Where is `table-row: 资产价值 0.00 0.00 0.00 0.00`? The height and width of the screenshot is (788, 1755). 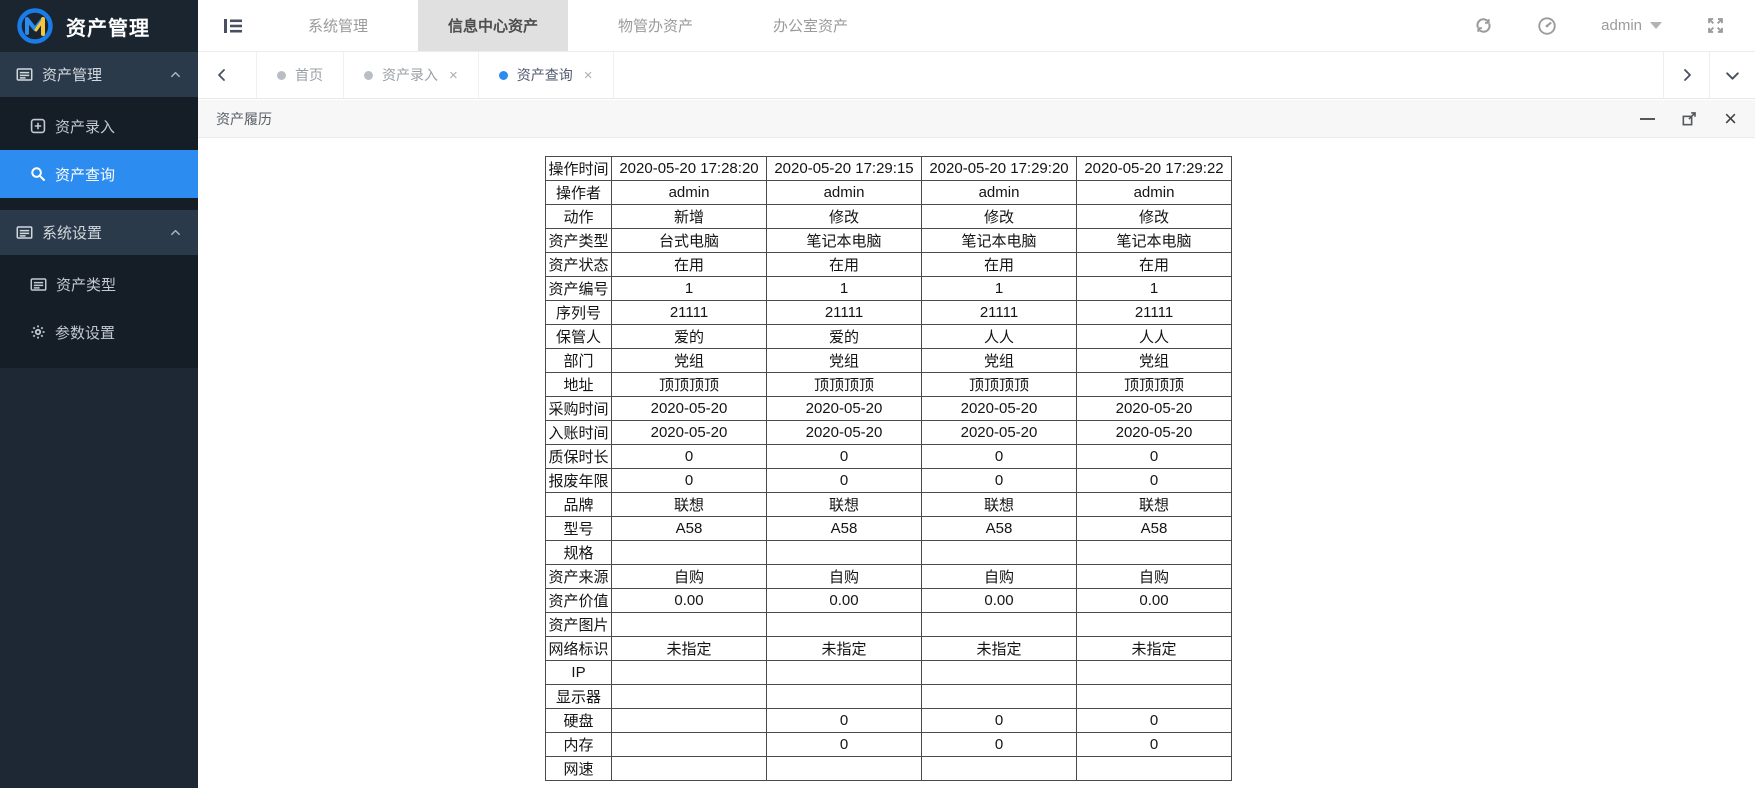
table-row: 资产价值 0.00 0.00 0.00 0.00 is located at coordinates (888, 600).